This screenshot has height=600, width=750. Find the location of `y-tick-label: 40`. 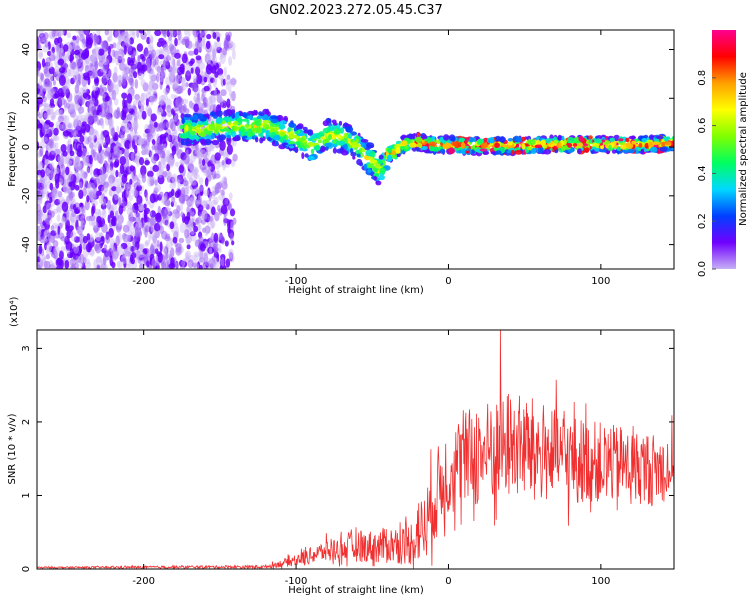

y-tick-label: 40 is located at coordinates (26, 49).